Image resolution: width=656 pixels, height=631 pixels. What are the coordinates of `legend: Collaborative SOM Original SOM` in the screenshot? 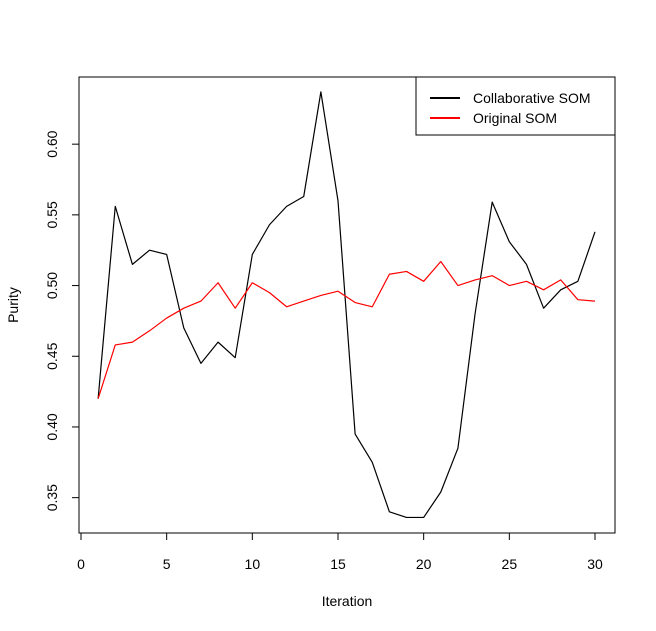 It's located at (515, 106).